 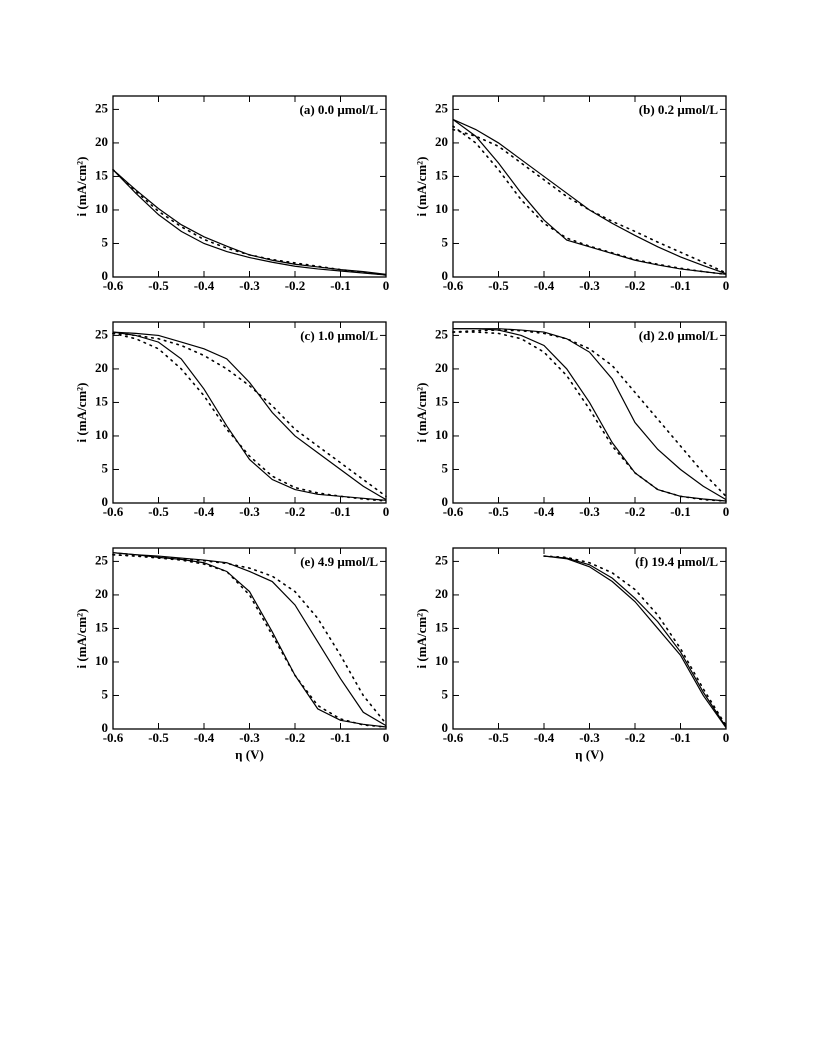 What do you see at coordinates (679, 109) in the screenshot?
I see `annotation: (b) 0.2 μmol/L` at bounding box center [679, 109].